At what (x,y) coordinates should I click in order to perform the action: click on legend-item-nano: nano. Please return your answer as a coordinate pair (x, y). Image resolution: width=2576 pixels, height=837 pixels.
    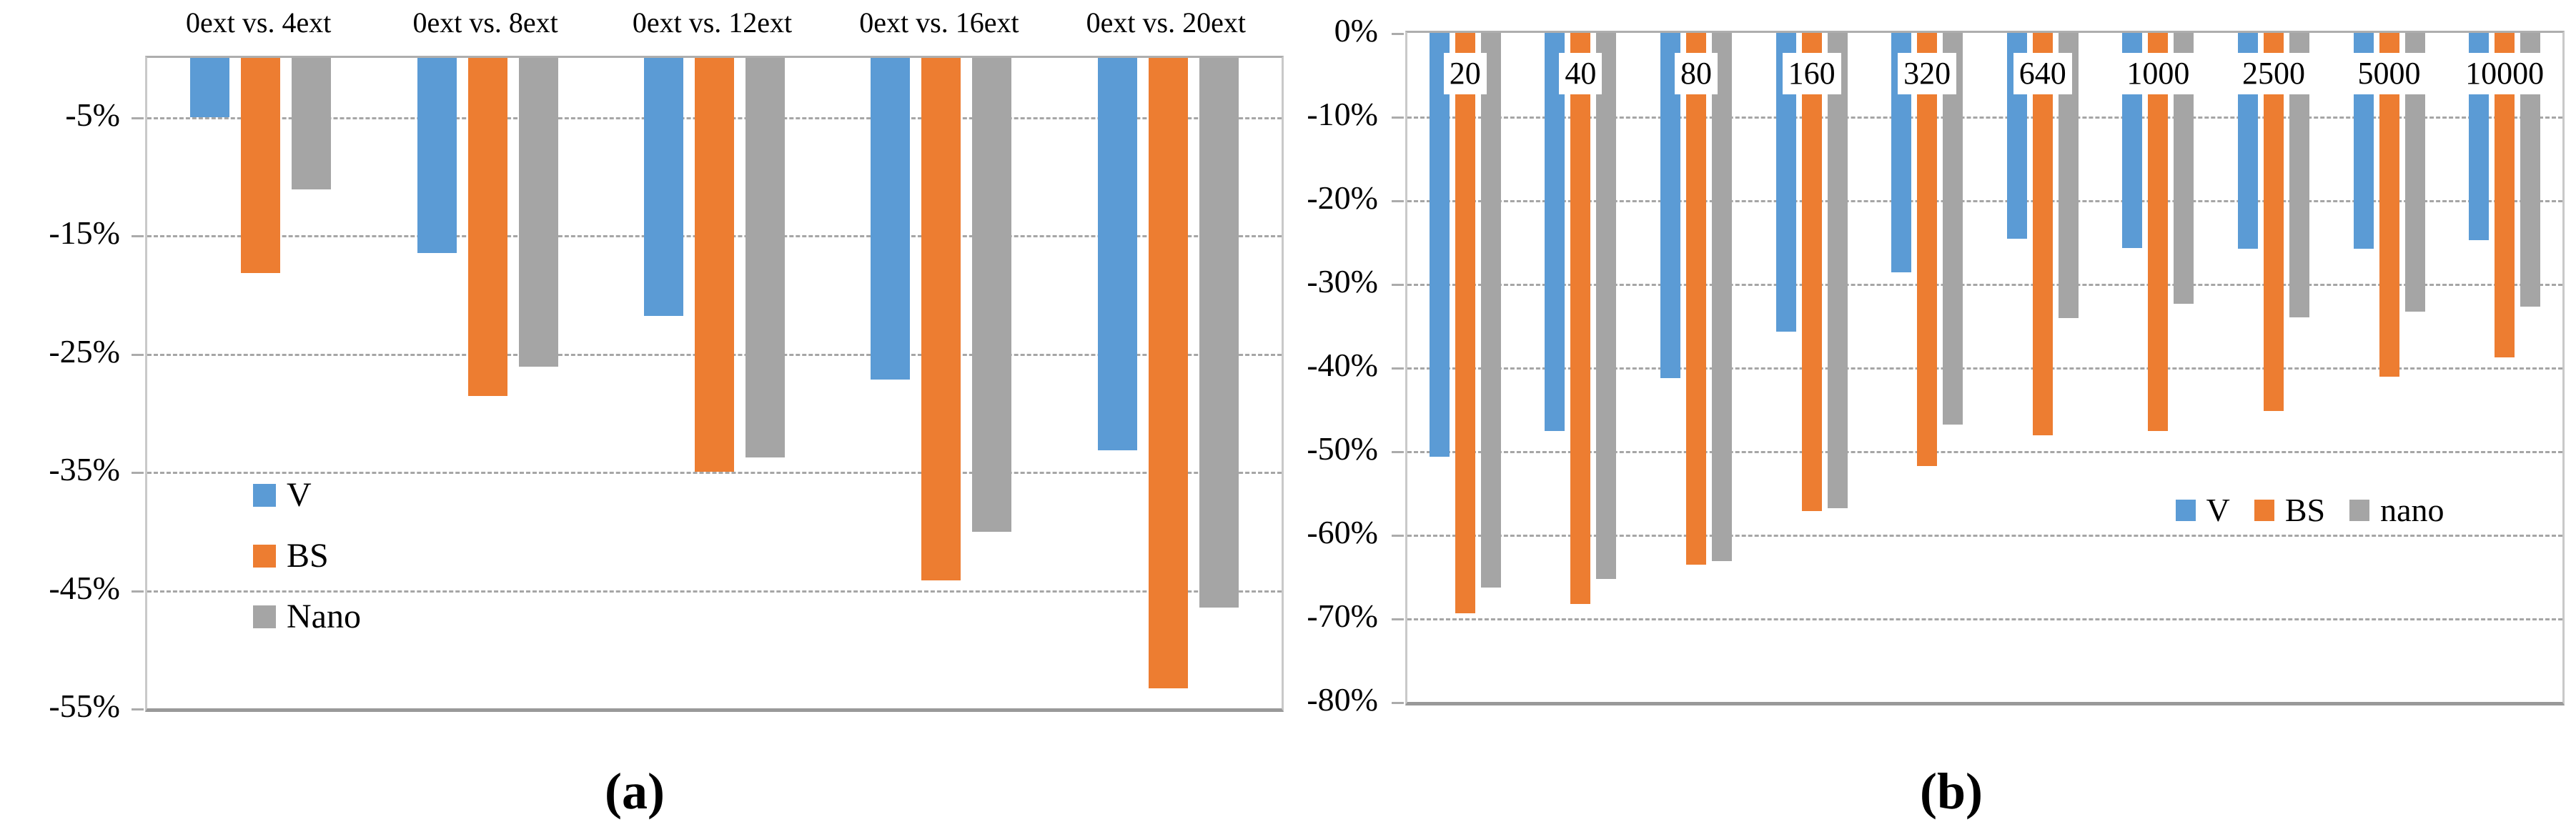
    Looking at the image, I should click on (2396, 510).